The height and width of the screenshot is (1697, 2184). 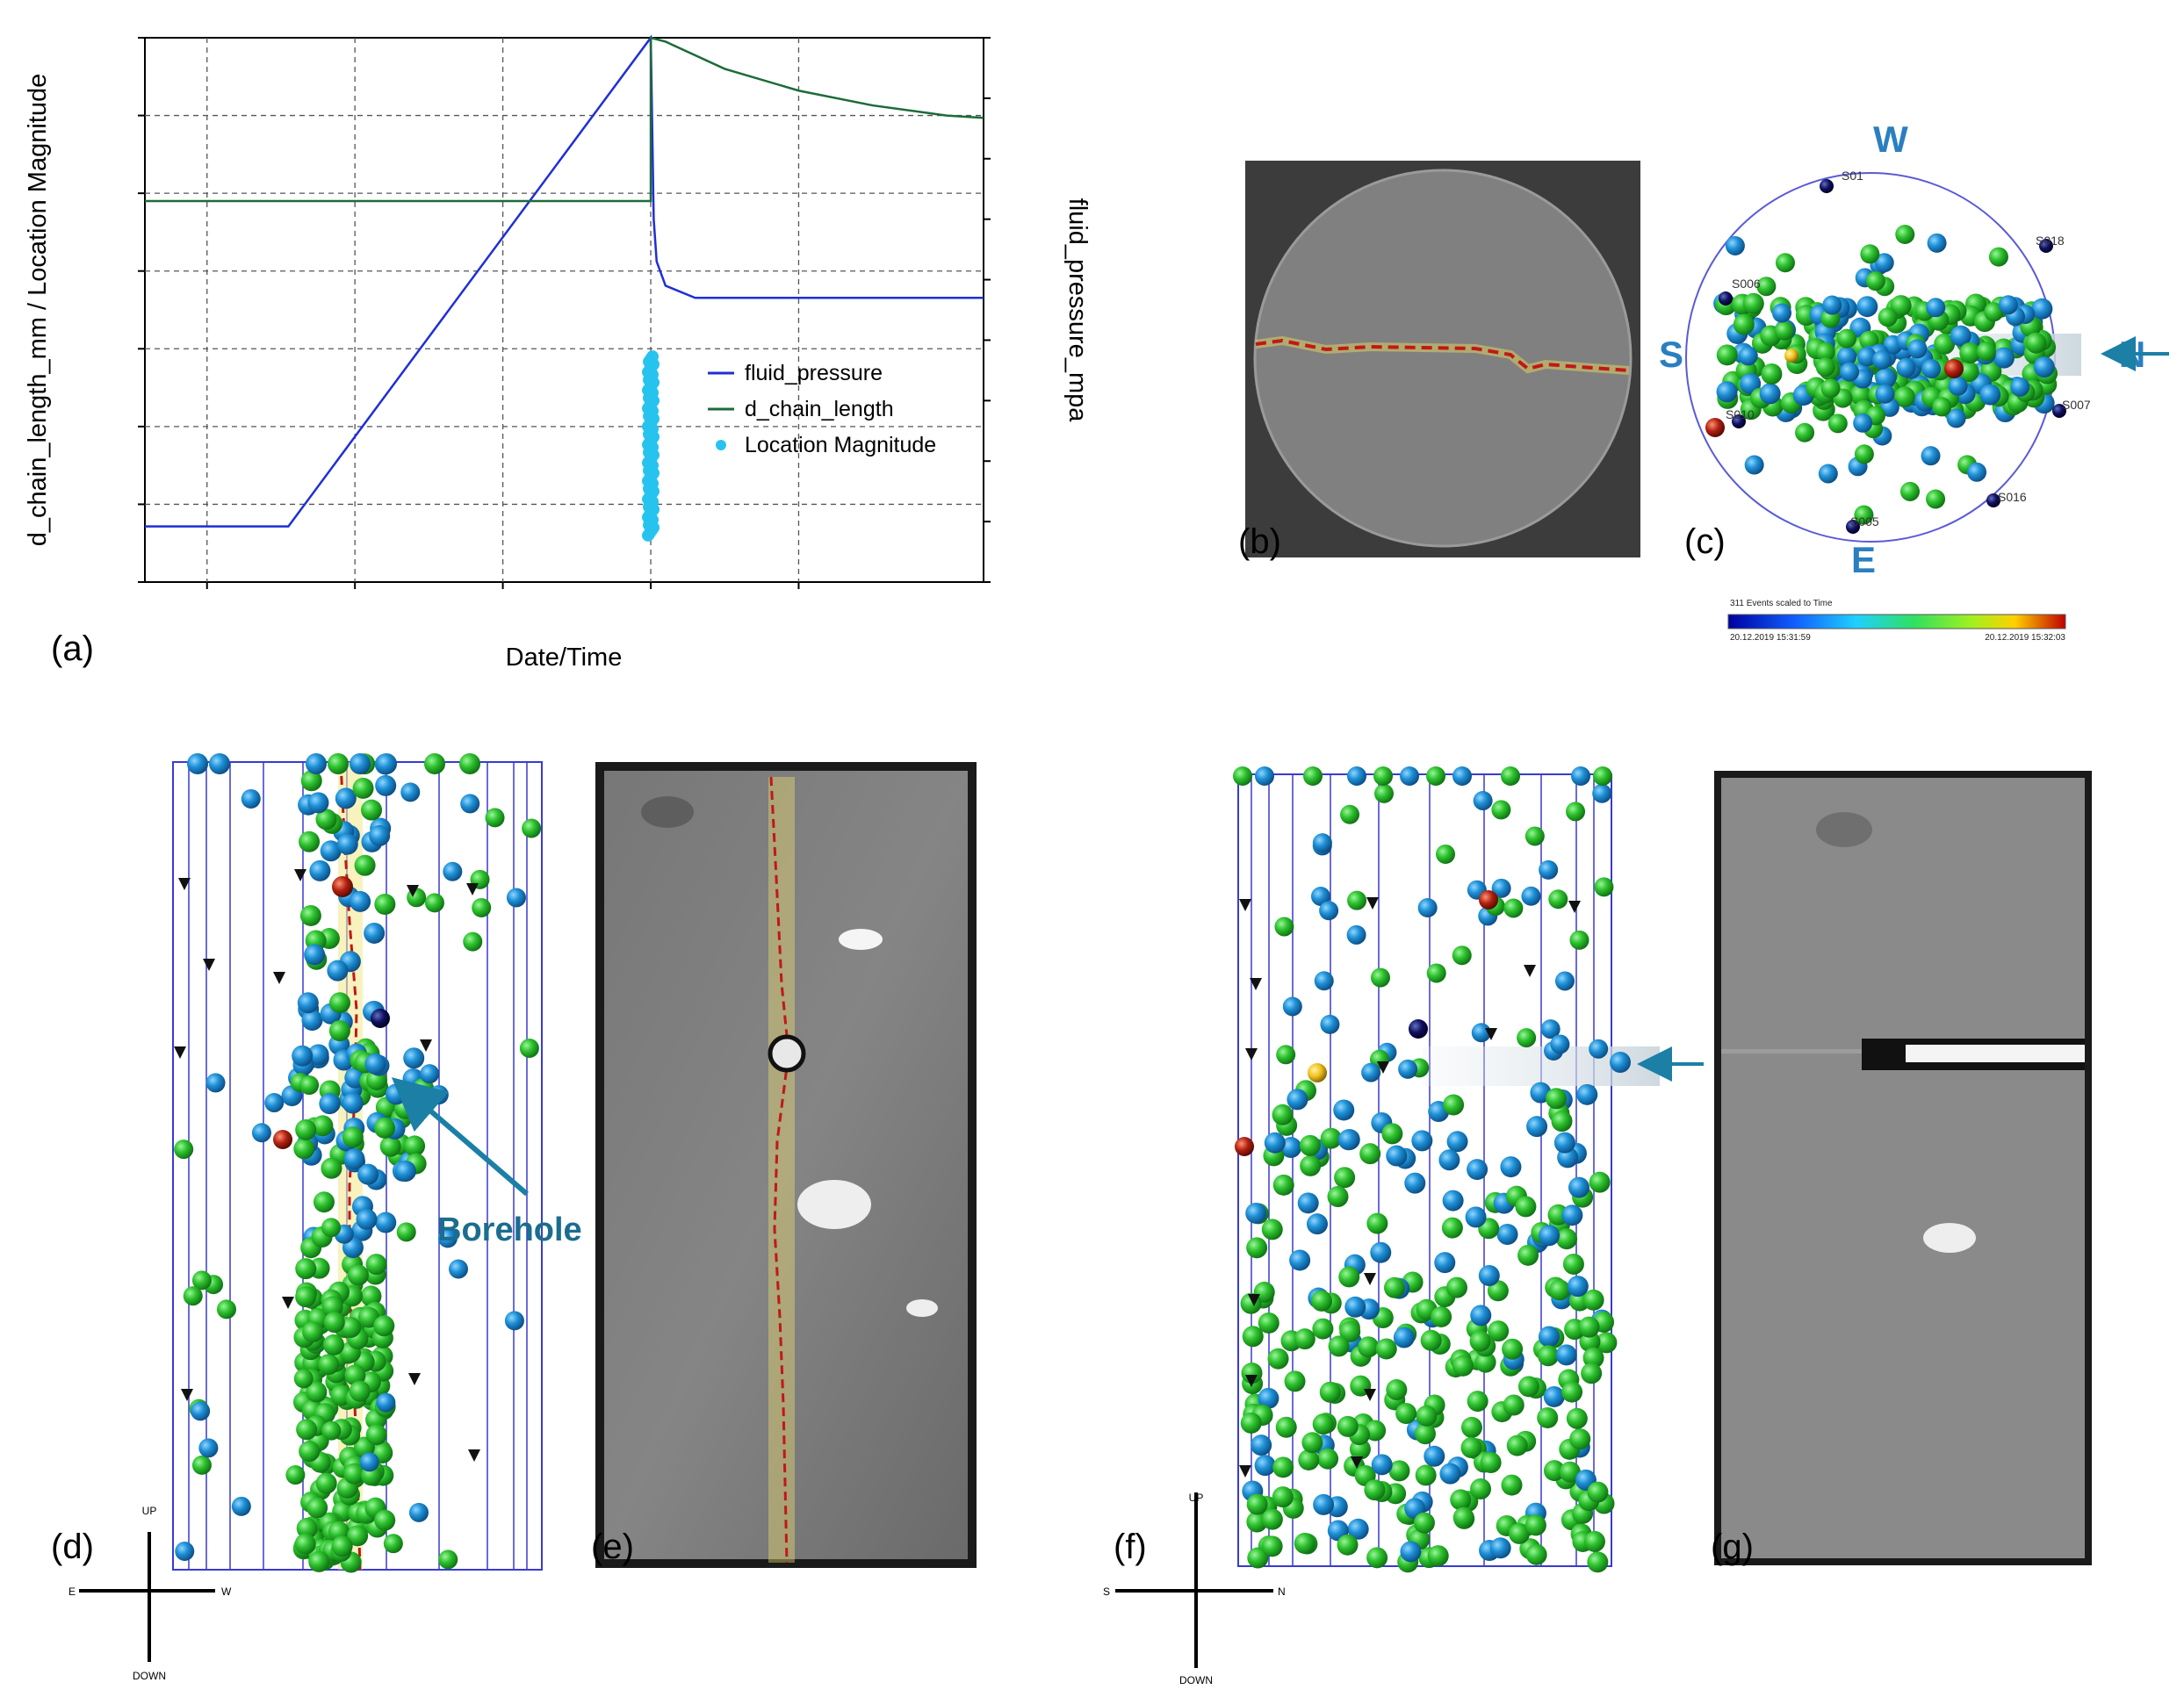 I want to click on location-magnitude-point, so click(x=653, y=356).